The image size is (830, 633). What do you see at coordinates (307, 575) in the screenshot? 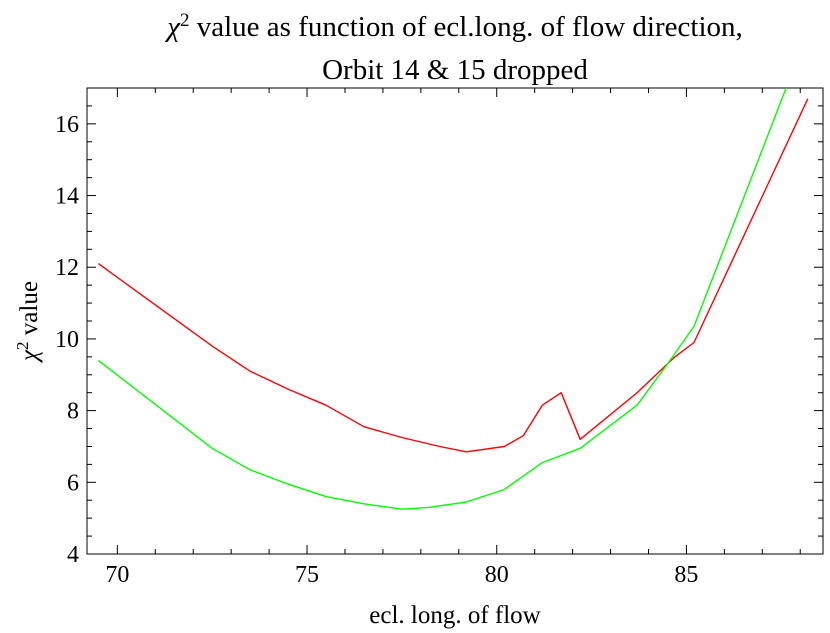
I see `x-tick-label: 75` at bounding box center [307, 575].